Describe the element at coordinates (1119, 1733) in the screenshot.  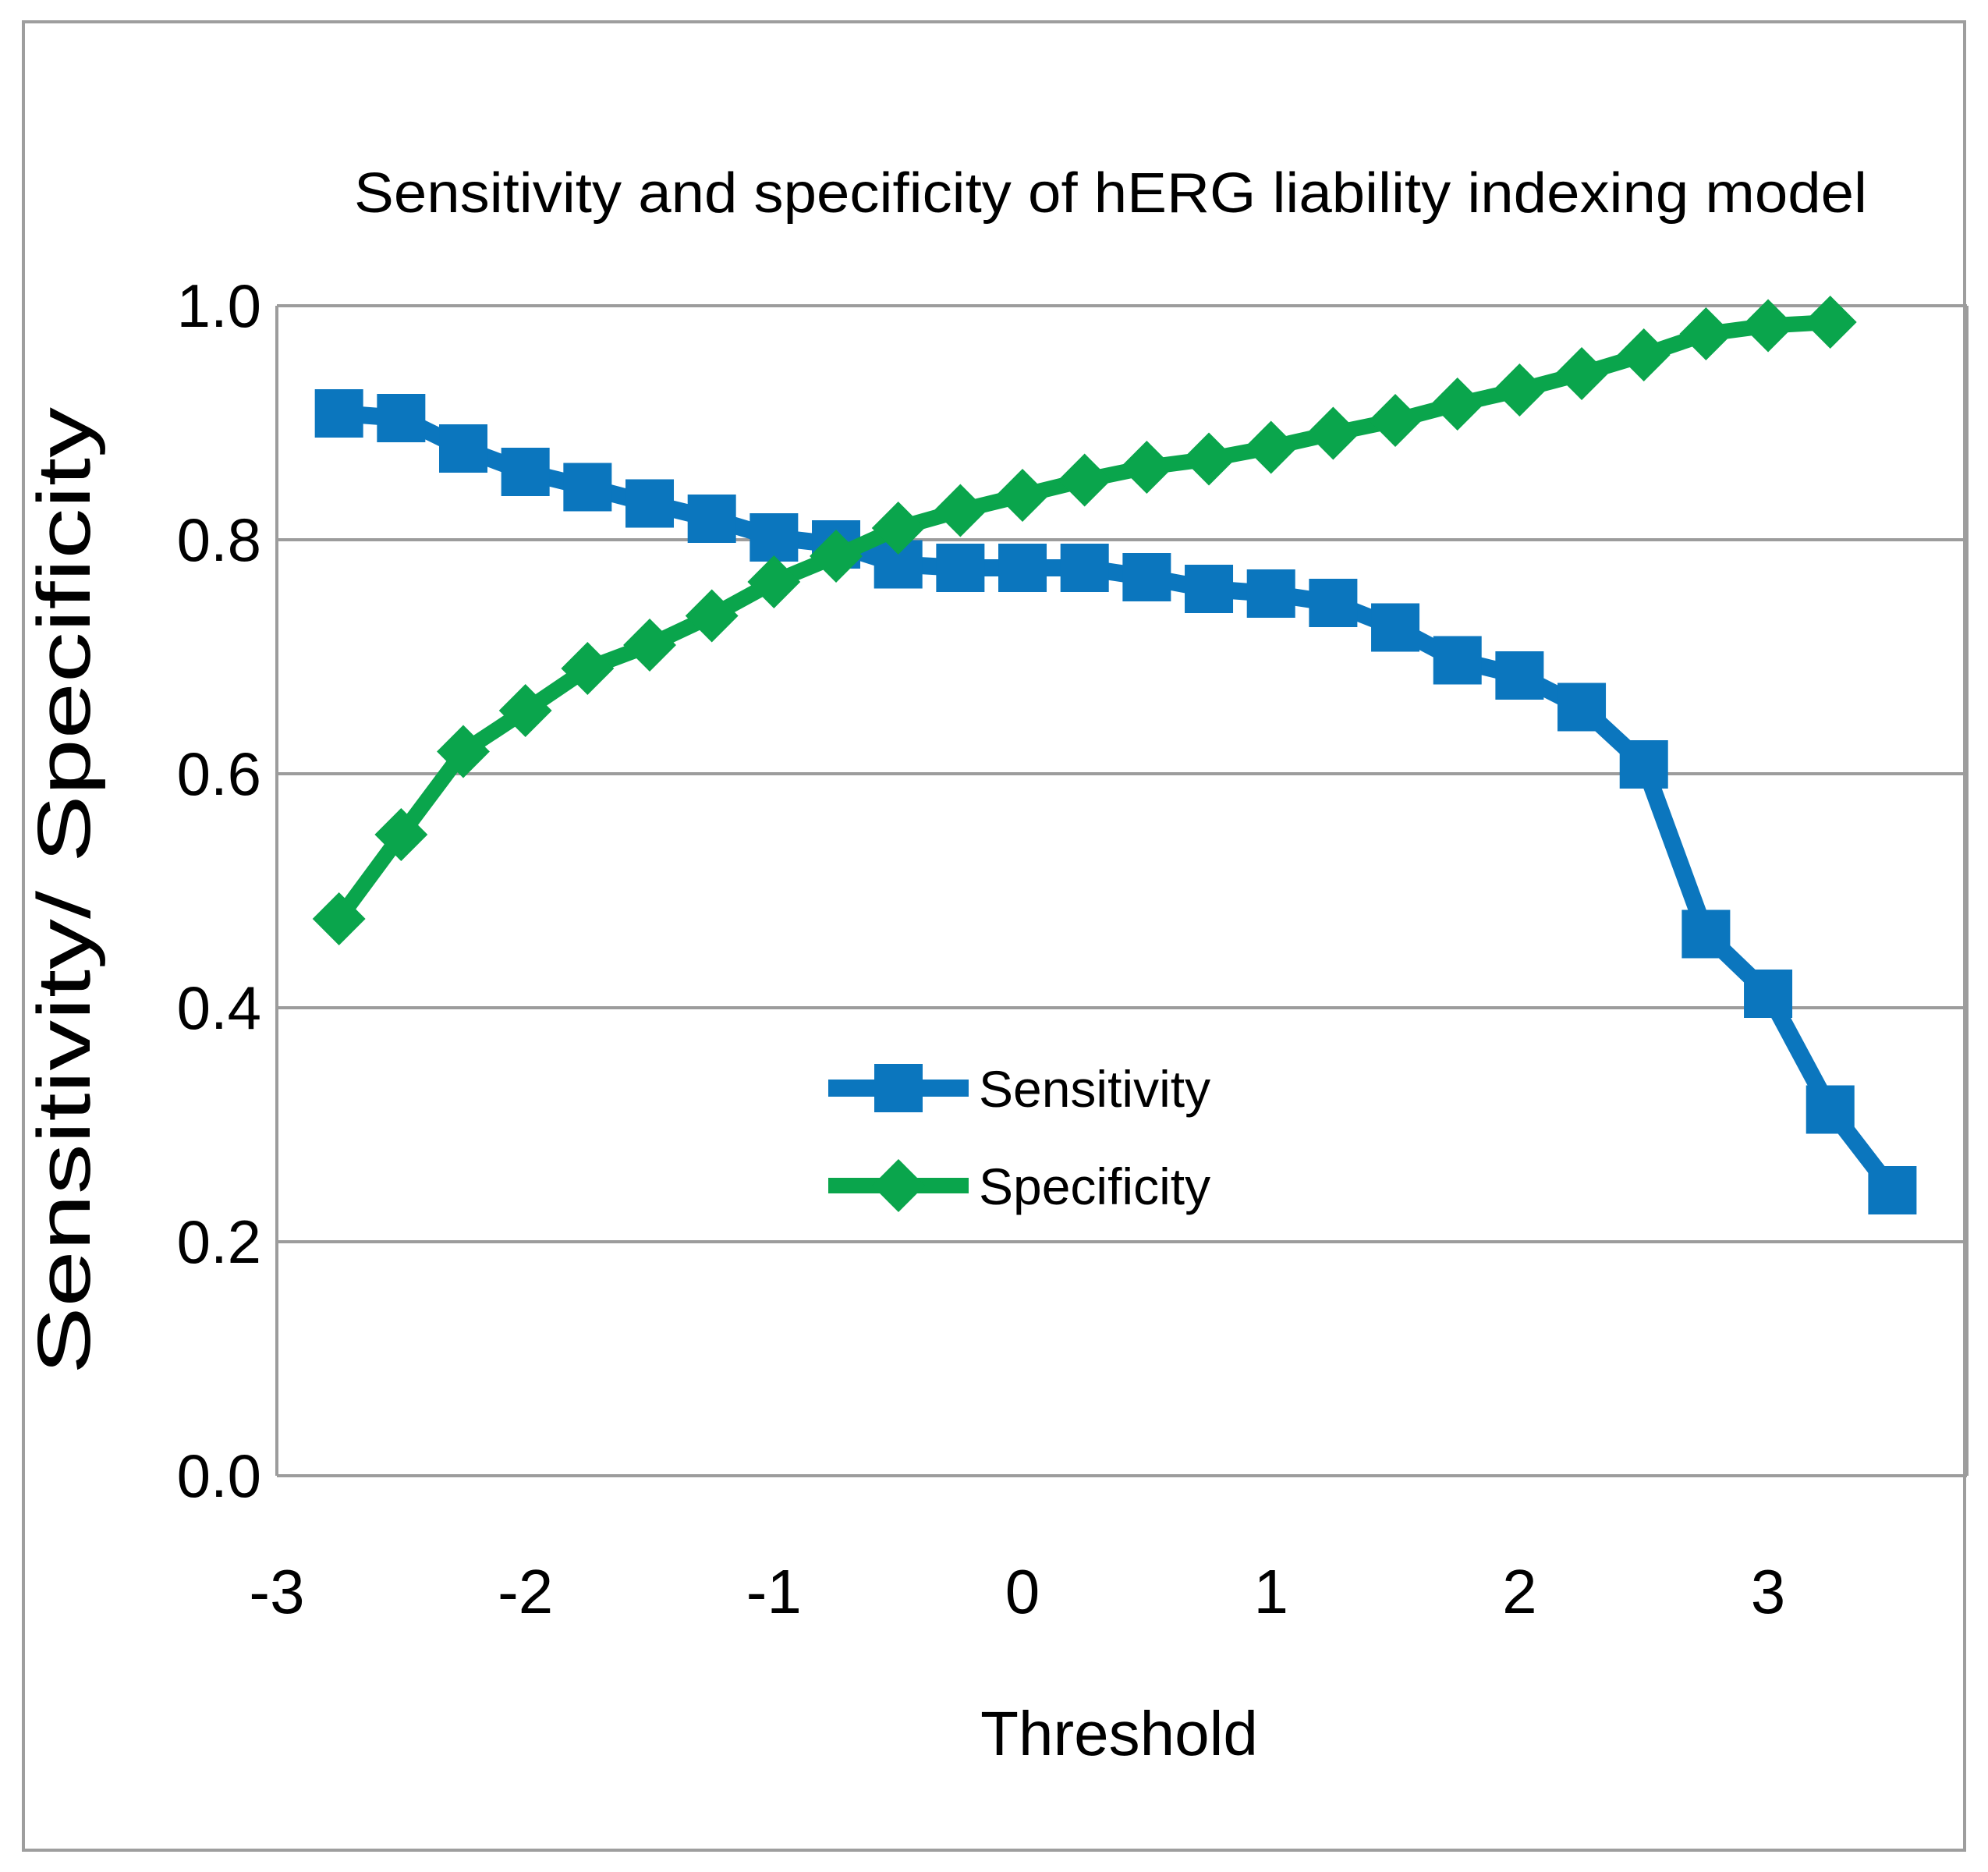
I see `x-axis-title: Threshold` at that location.